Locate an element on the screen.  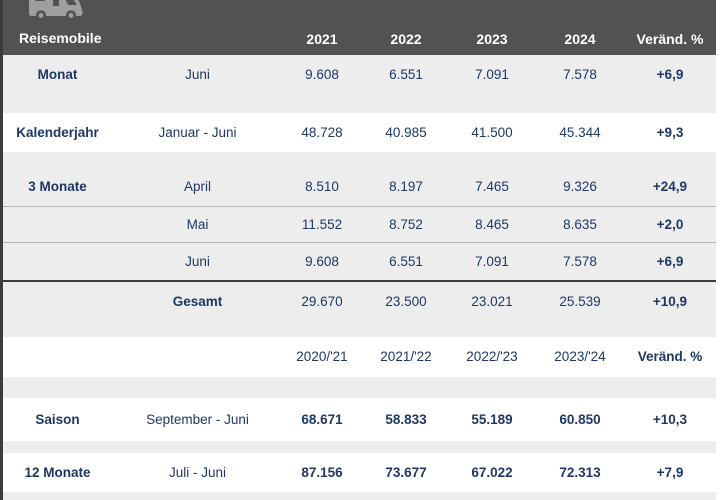
cell-value: 7.465 is located at coordinates (492, 186).